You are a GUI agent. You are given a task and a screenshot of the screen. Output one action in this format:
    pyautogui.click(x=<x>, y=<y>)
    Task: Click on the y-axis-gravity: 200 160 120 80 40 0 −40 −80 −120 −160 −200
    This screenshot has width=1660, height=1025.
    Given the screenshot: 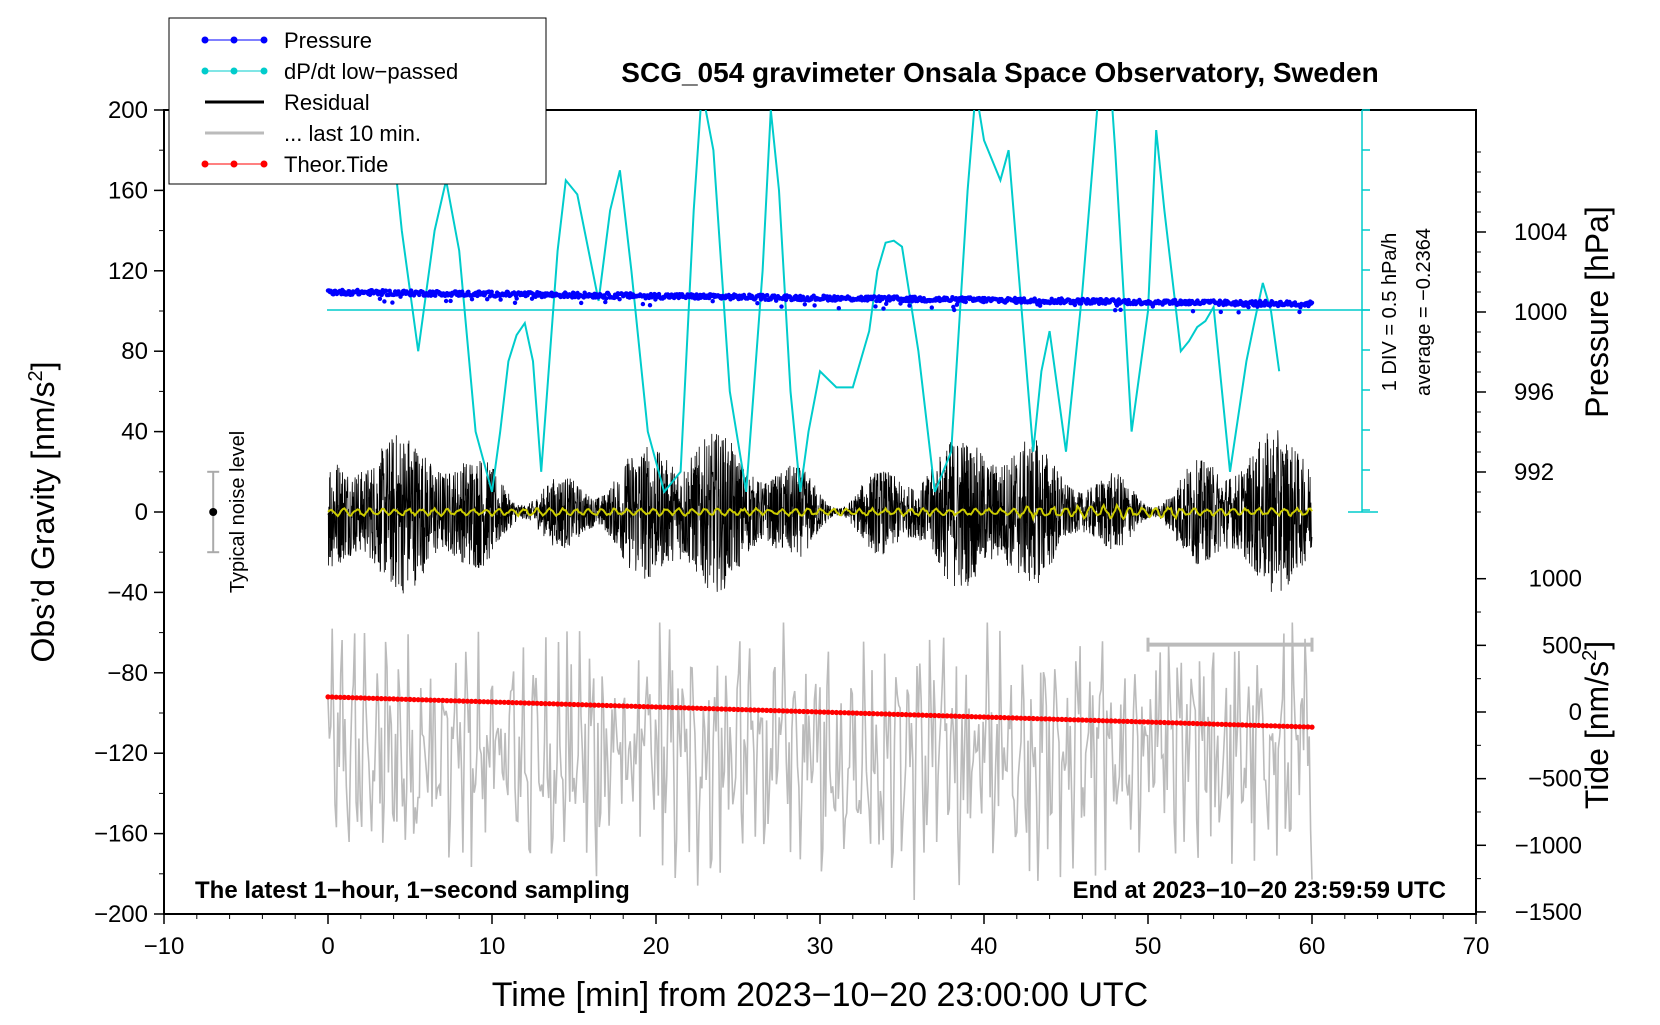 What is the action you would take?
    pyautogui.click(x=129, y=512)
    